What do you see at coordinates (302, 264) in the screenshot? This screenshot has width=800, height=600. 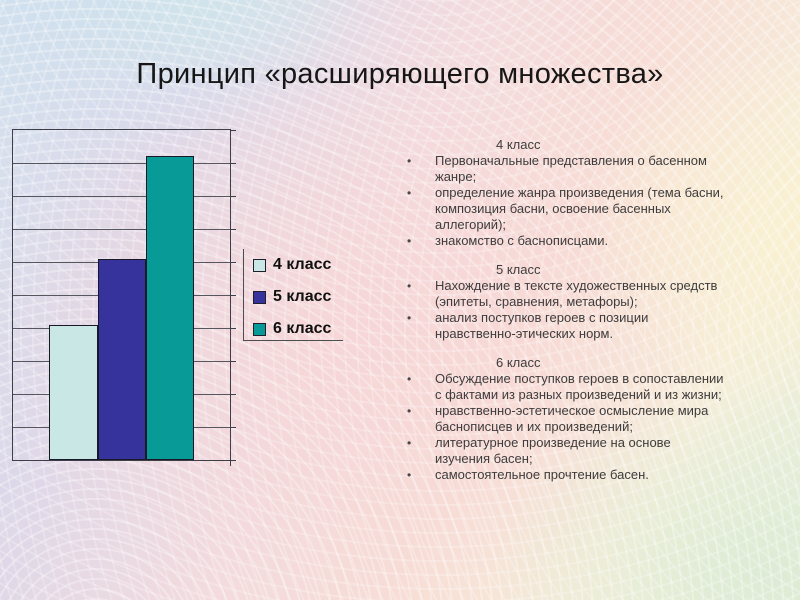 I see `legend-label: 4 класс` at bounding box center [302, 264].